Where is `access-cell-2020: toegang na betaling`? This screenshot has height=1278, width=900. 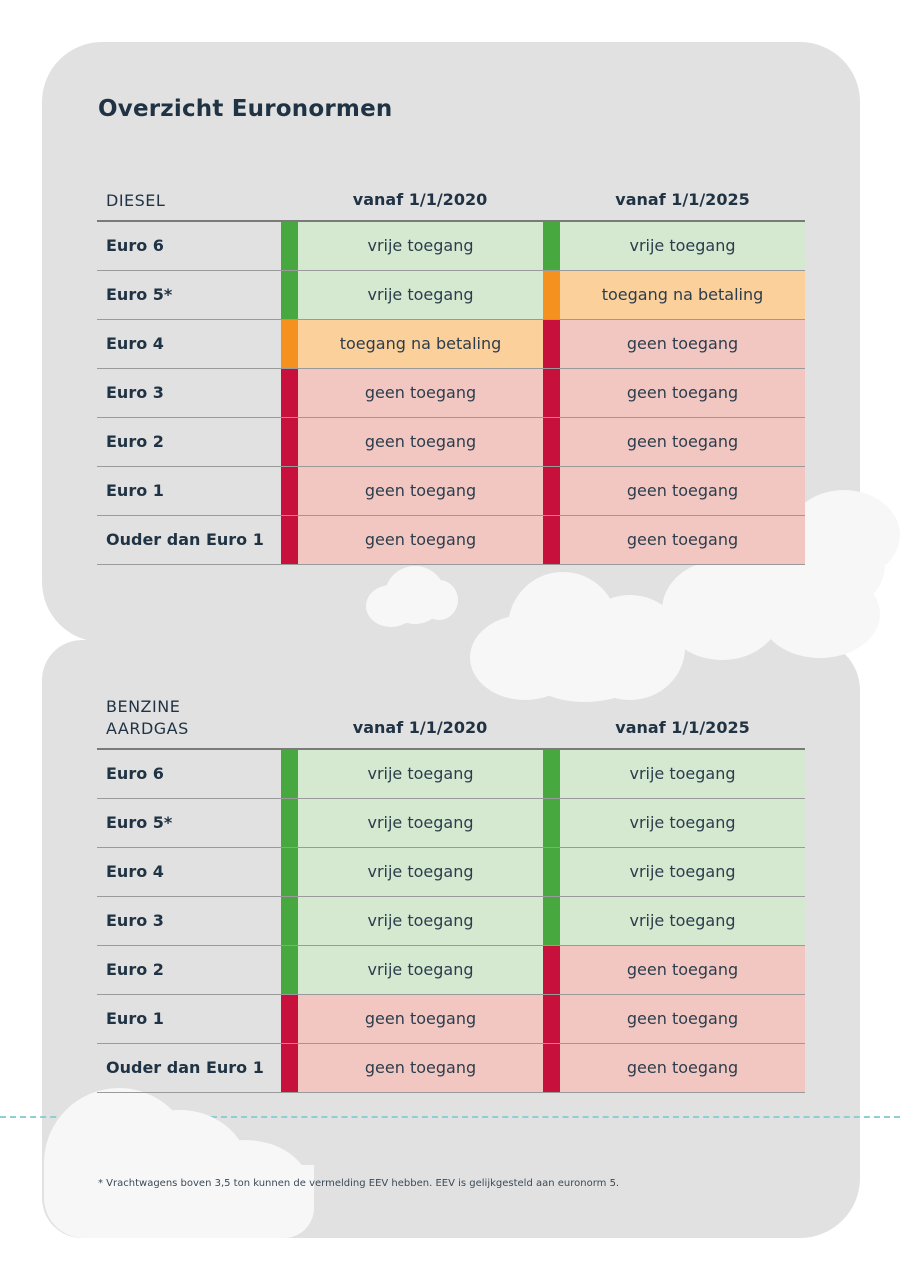
access-cell-2020: toegang na betaling is located at coordinates (412, 344).